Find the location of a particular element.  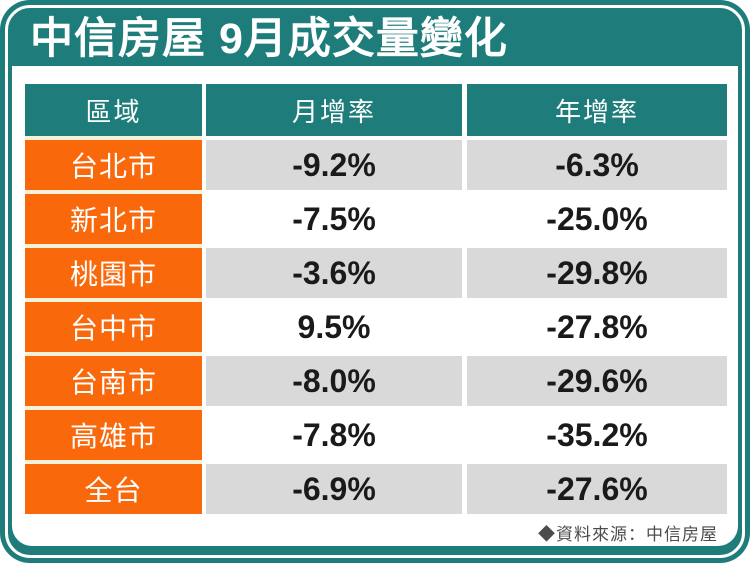

region-cell: 台中市 is located at coordinates (113, 327).